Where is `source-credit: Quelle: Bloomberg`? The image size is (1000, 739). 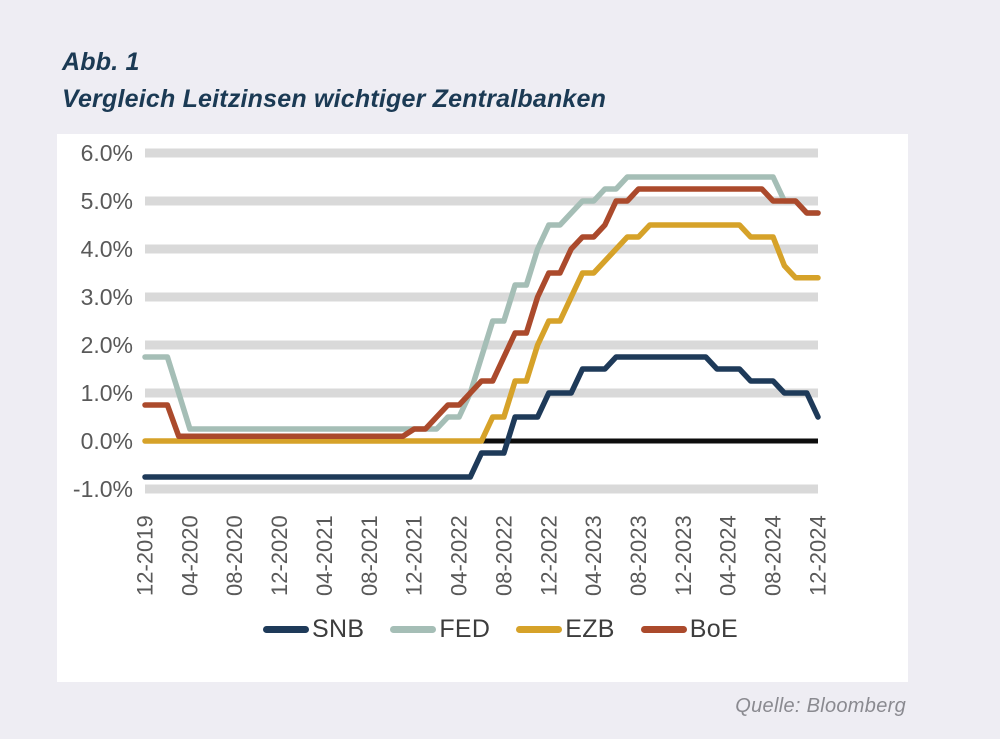
source-credit: Quelle: Bloomberg is located at coordinates (820, 706).